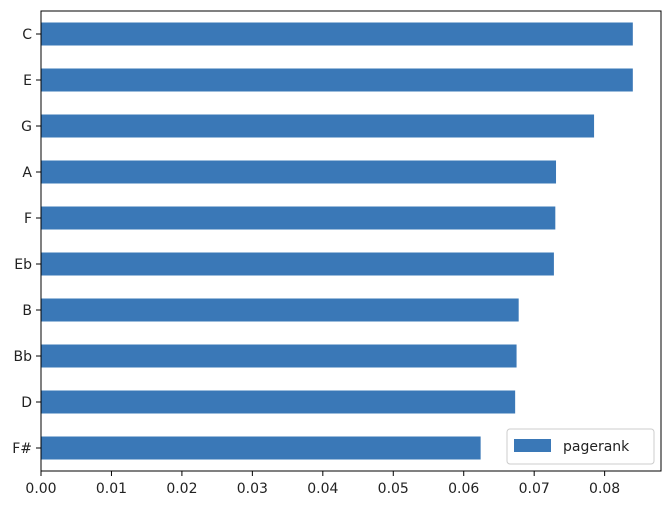 The width and height of the screenshot is (667, 507). Describe the element at coordinates (297, 264) in the screenshot. I see `bar-Eb` at that location.